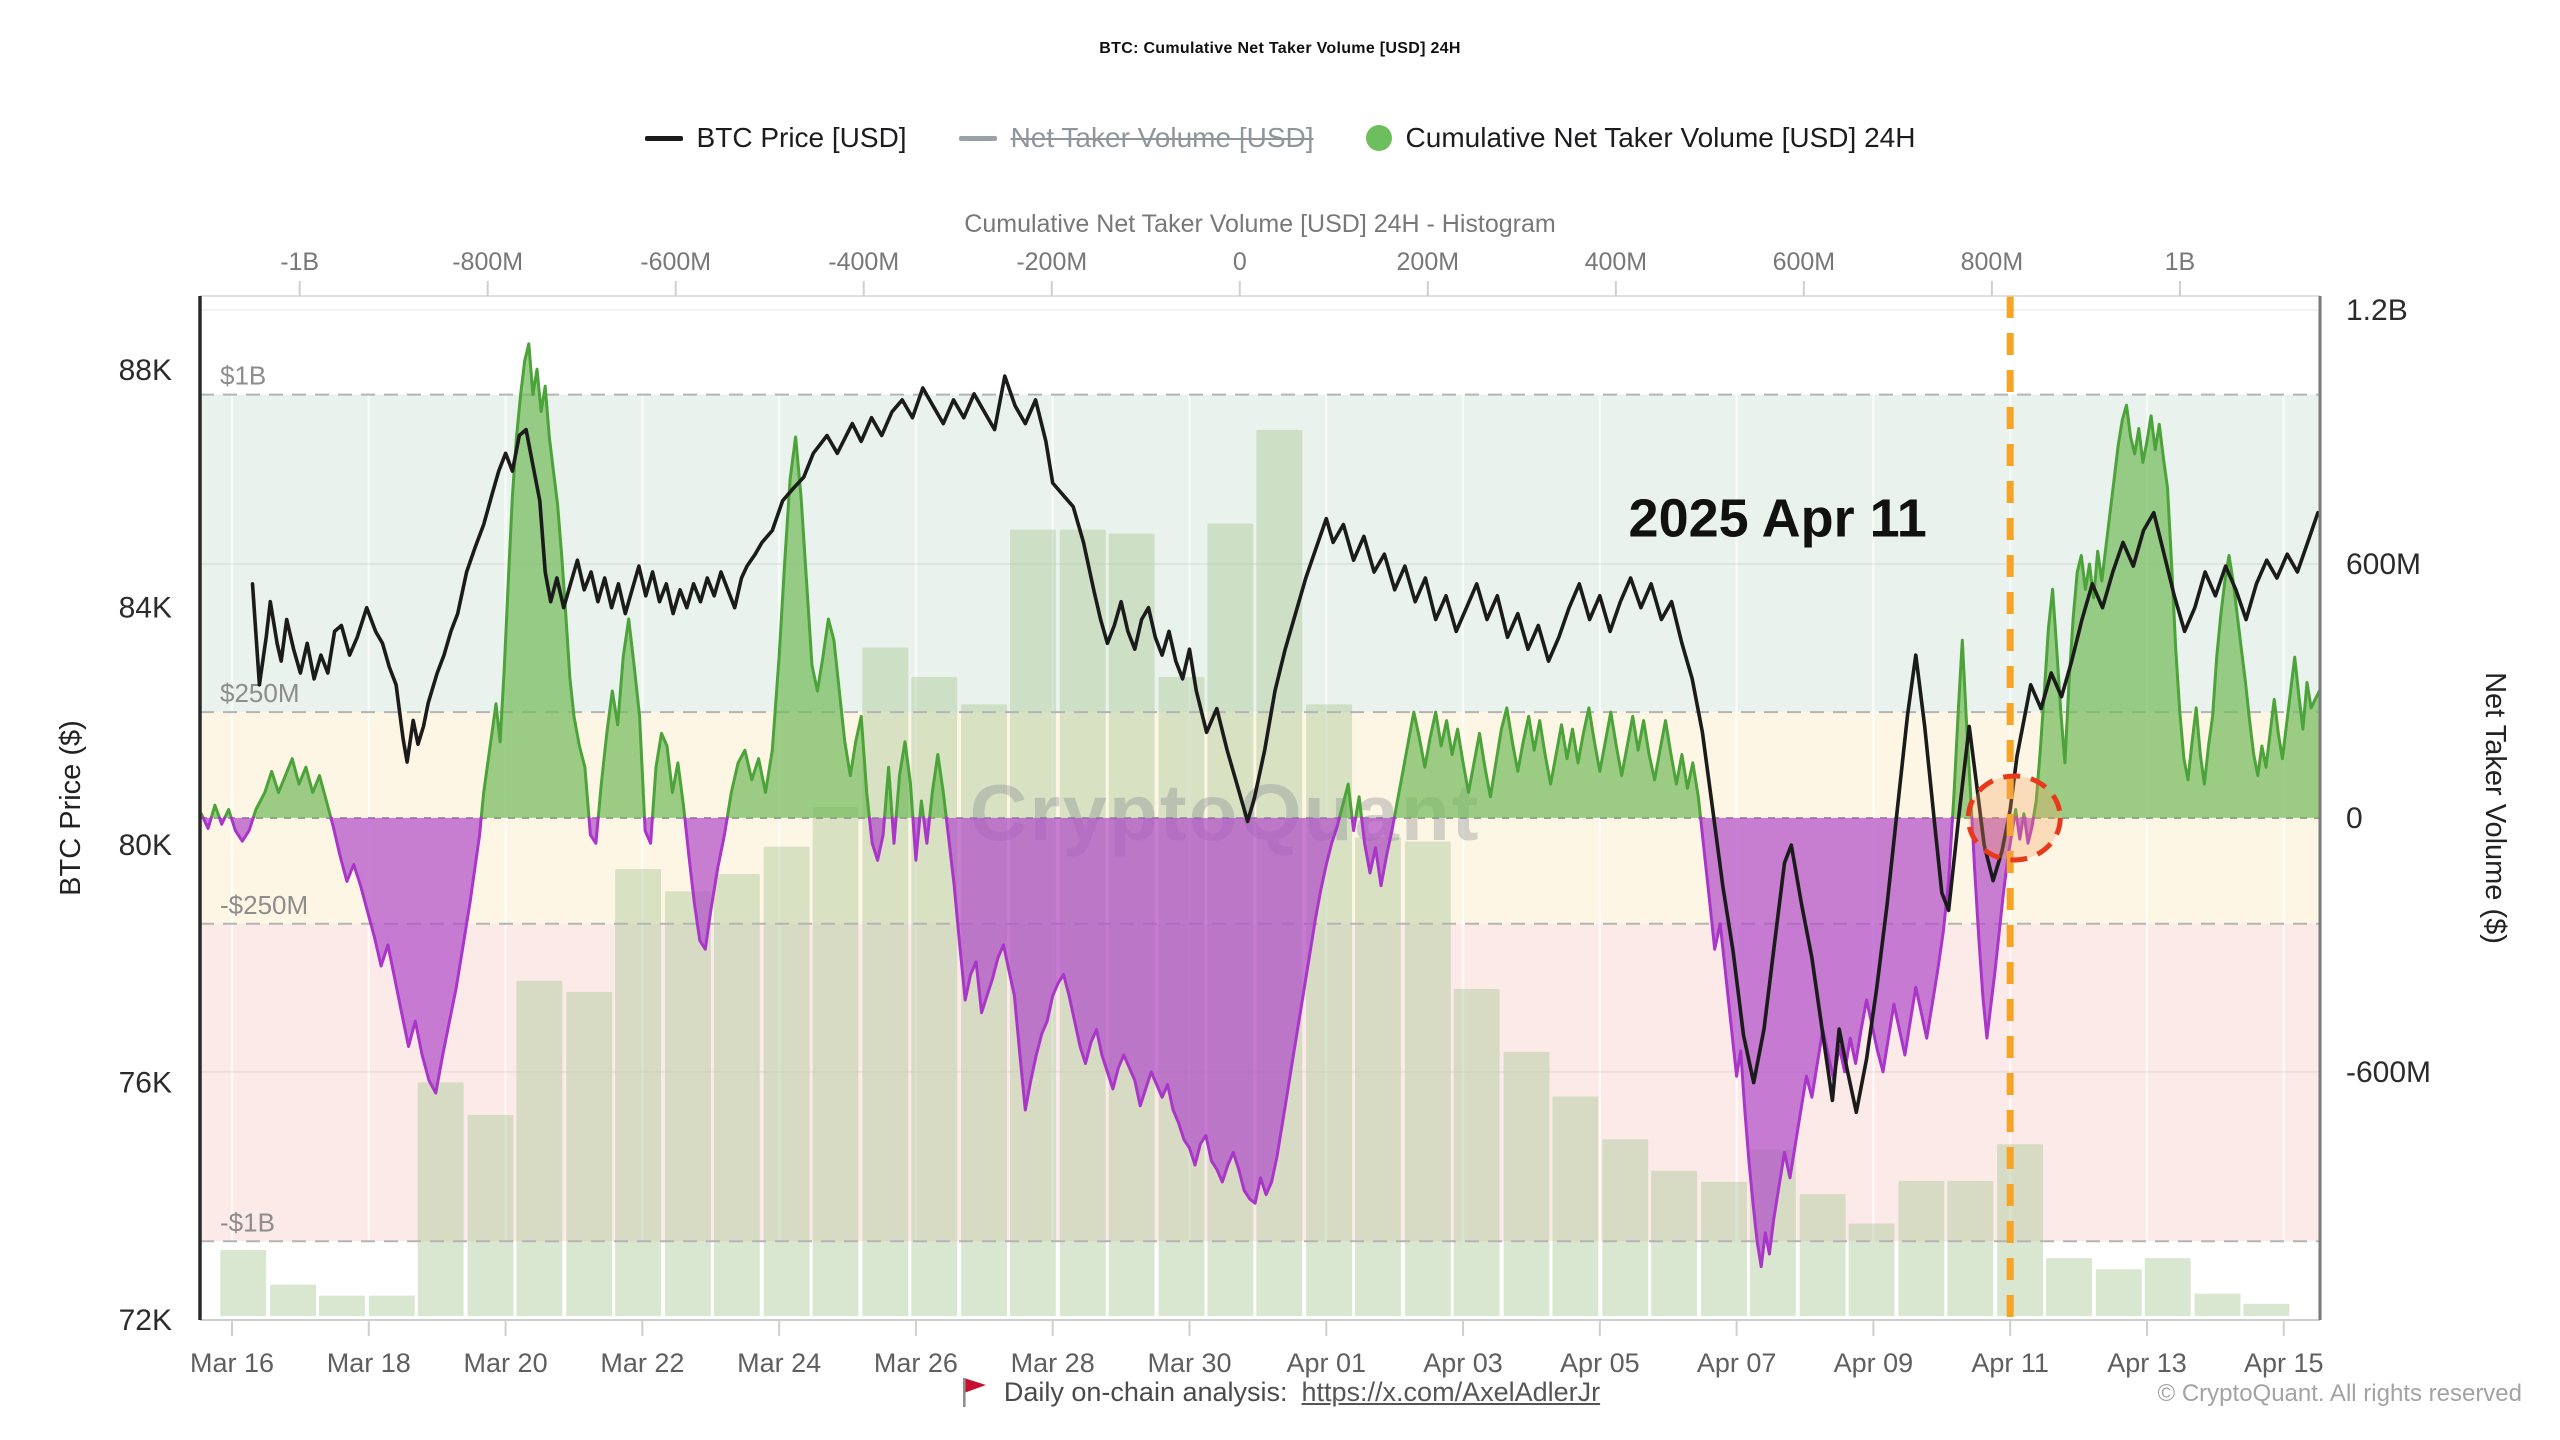  I want to click on footer-note-text: Daily on-chain analysis:, so click(1145, 1391).